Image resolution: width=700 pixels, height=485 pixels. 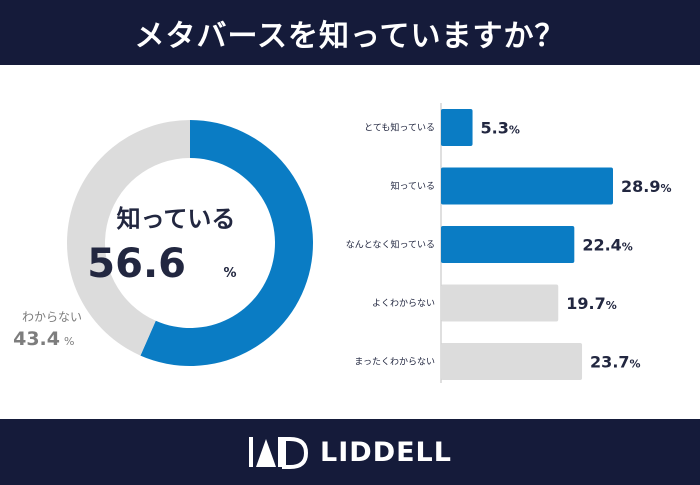 I want to click on chart-title: メタバースを知っていますか？, so click(x=350, y=36).